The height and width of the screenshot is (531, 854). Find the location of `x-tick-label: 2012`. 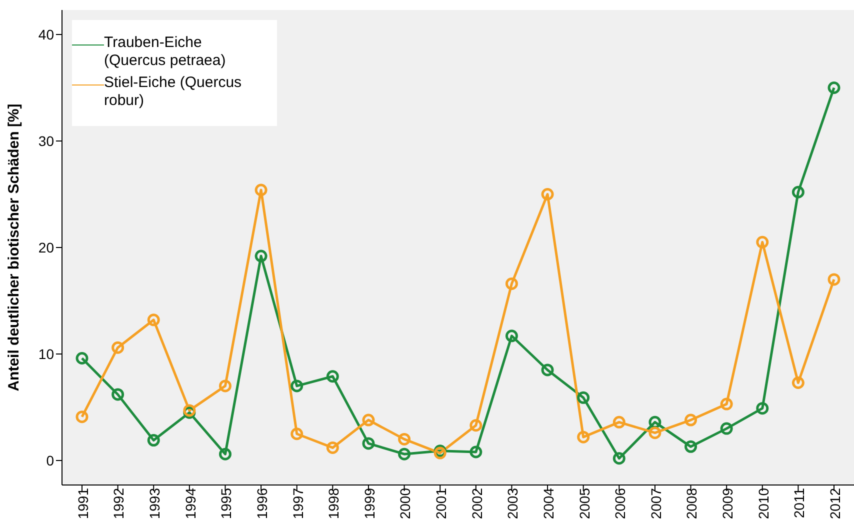

x-tick-label: 2012 is located at coordinates (834, 504).